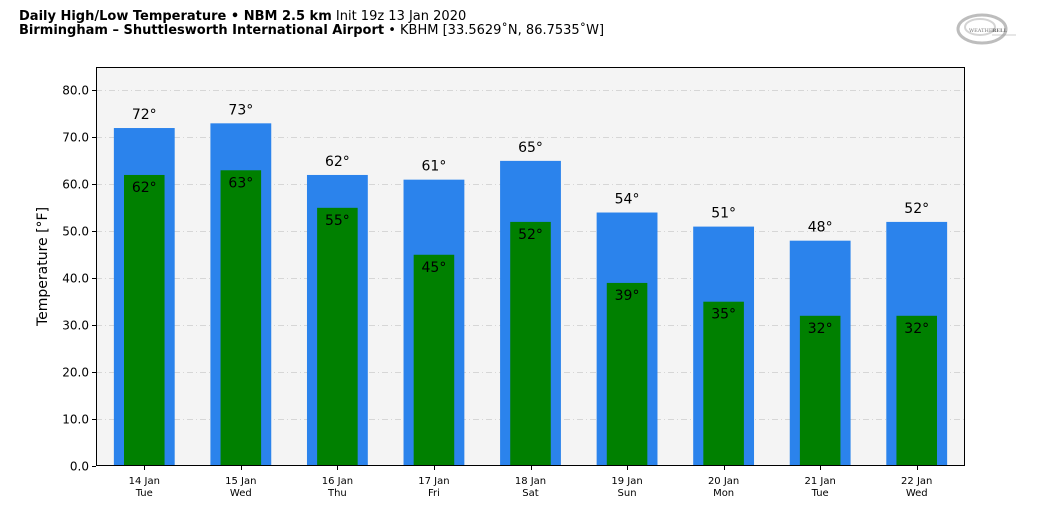  I want to click on y-axis-label: Temperature [°F], so click(43, 267).